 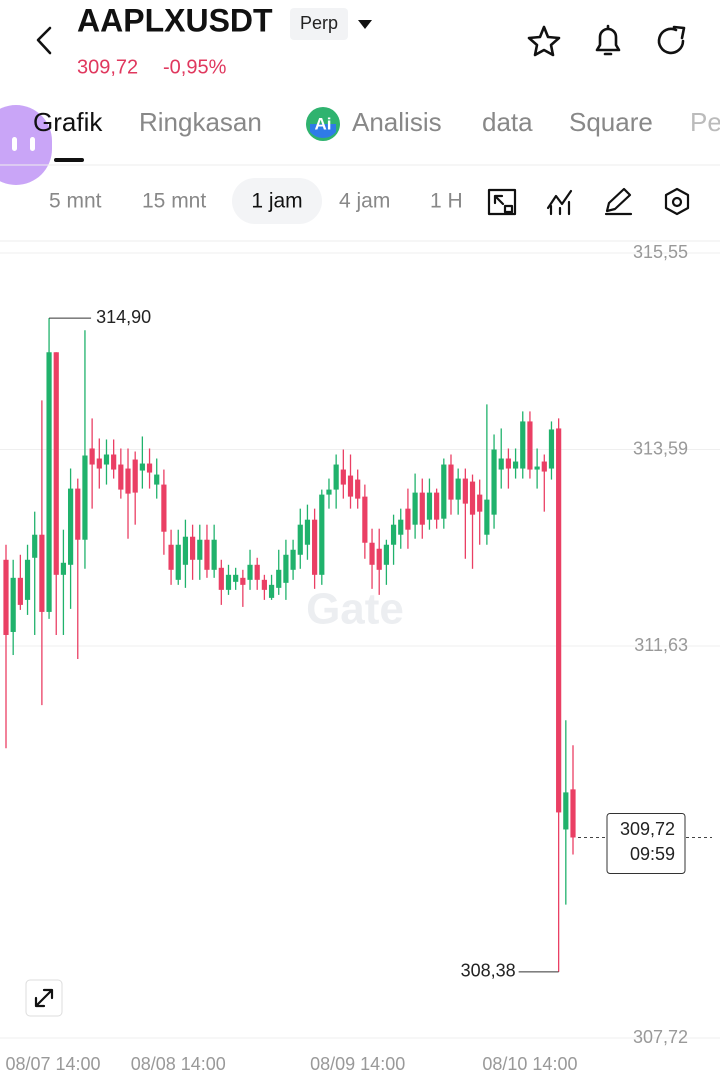 What do you see at coordinates (608, 40) in the screenshot?
I see `bell-icon` at bounding box center [608, 40].